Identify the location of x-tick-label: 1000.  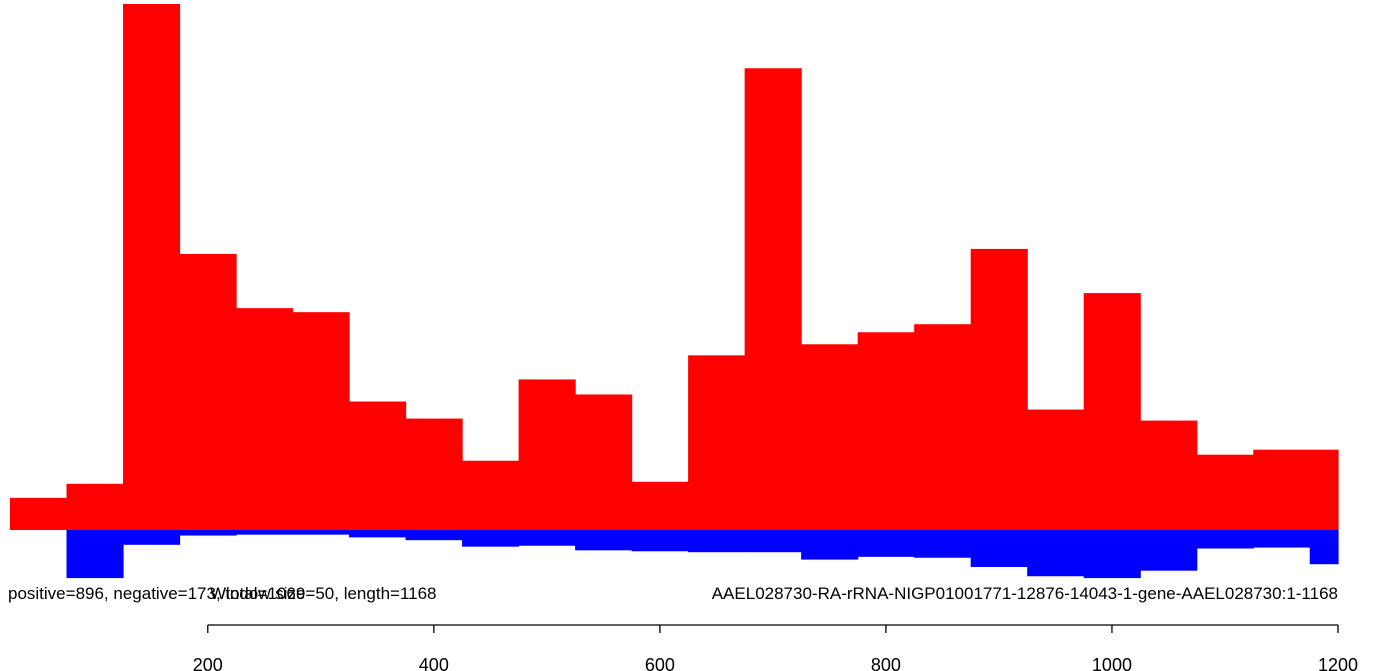
(1112, 663).